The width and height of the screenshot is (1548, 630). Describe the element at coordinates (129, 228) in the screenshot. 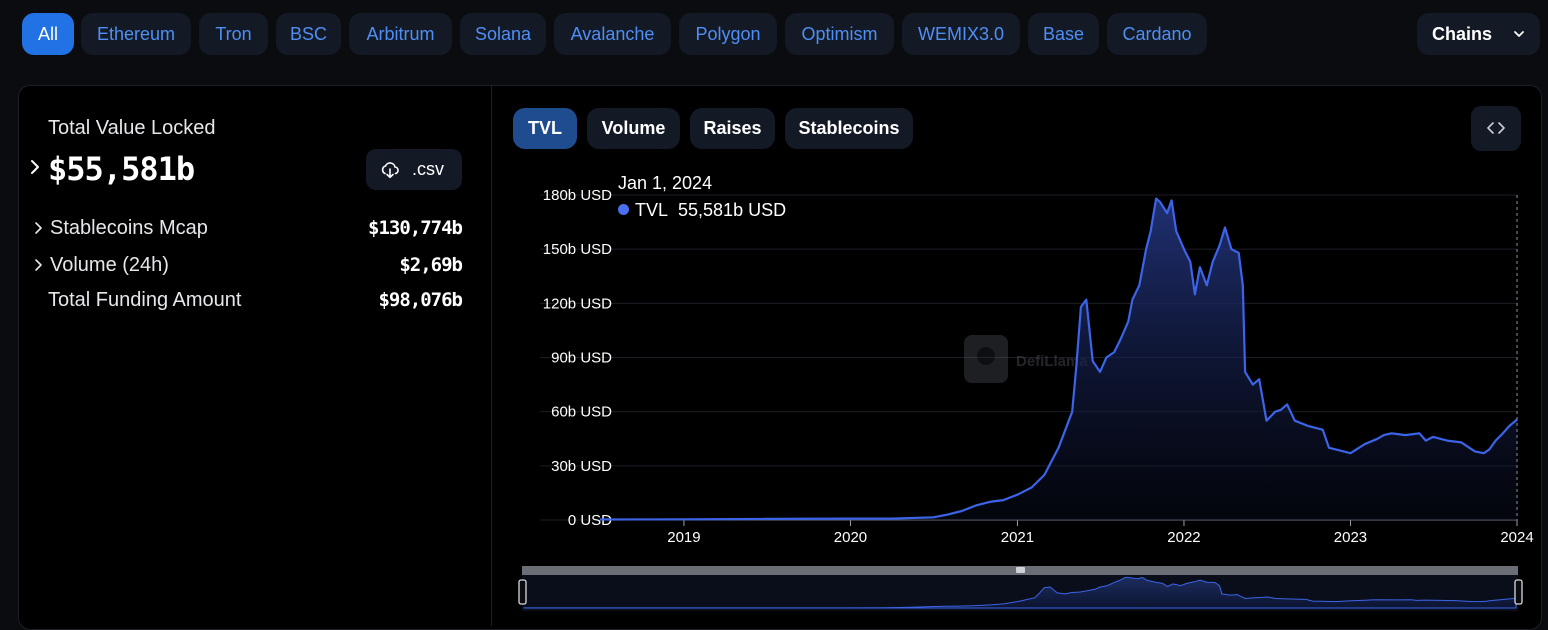

I see `stablecoins-mcap-label: Stablecoins Mcap` at that location.